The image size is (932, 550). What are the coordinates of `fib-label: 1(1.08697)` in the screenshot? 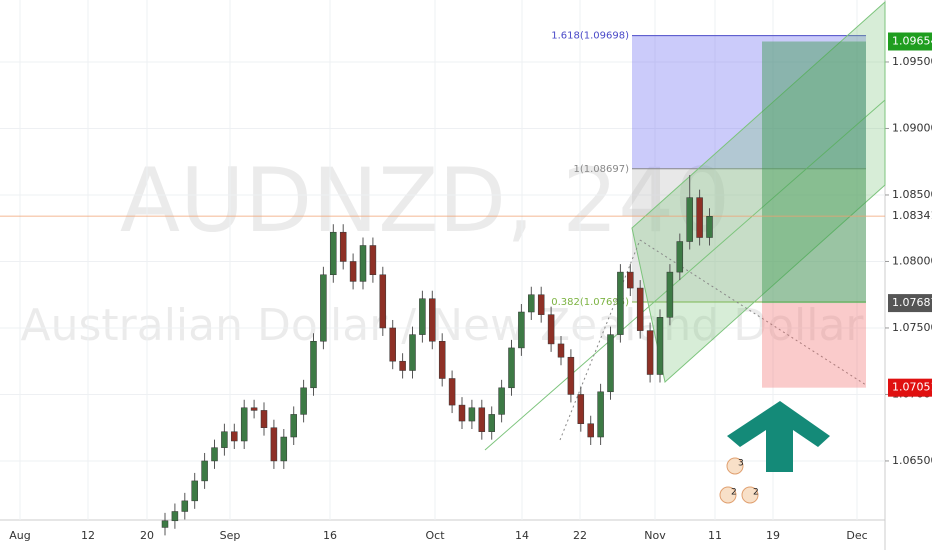 It's located at (601, 169).